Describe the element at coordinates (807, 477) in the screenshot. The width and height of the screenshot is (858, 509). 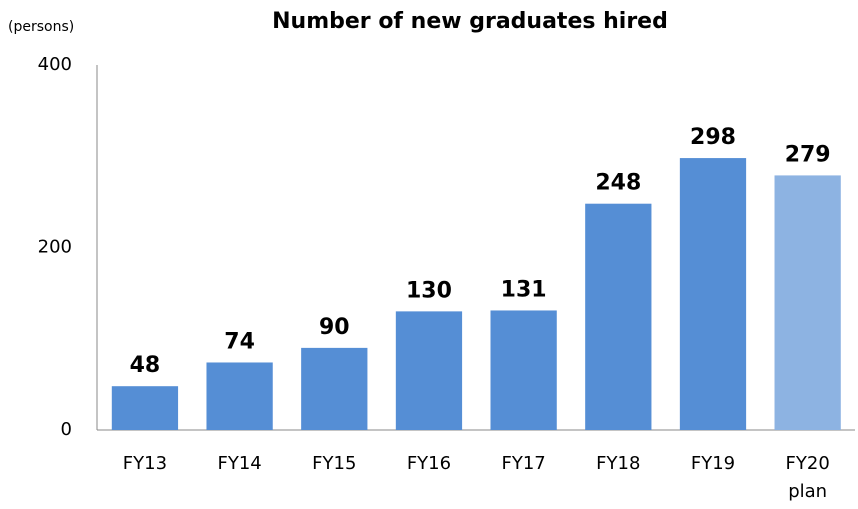
I see `x-tick-label: FY20 plan` at that location.